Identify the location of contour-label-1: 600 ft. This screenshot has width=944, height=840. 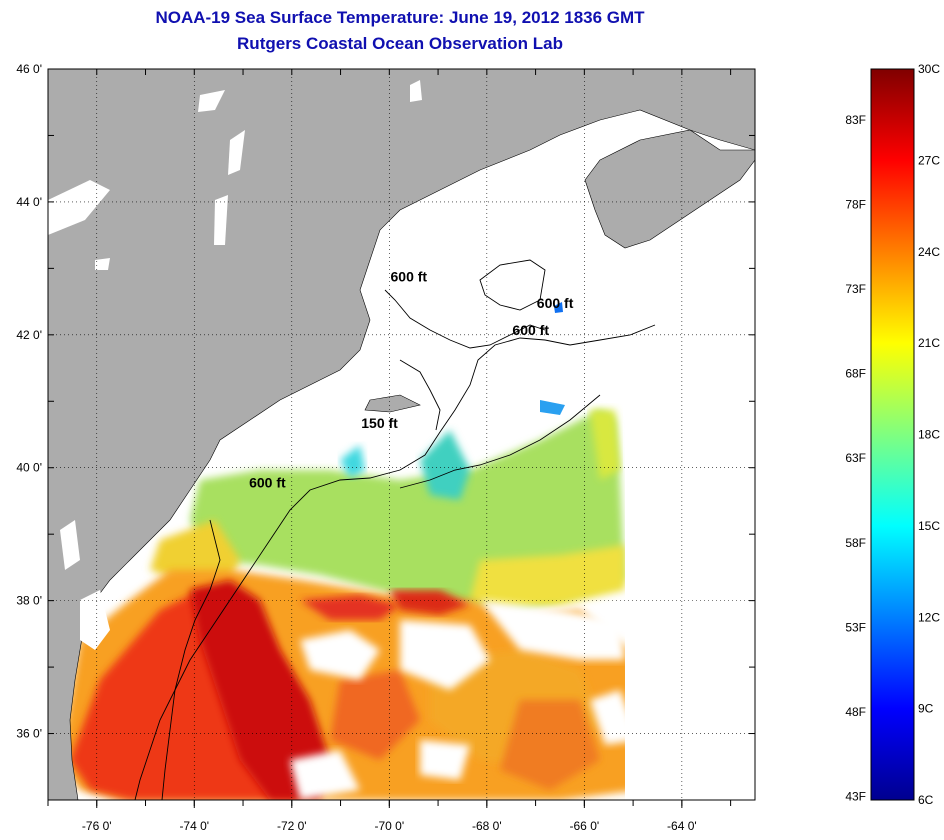
(555, 303).